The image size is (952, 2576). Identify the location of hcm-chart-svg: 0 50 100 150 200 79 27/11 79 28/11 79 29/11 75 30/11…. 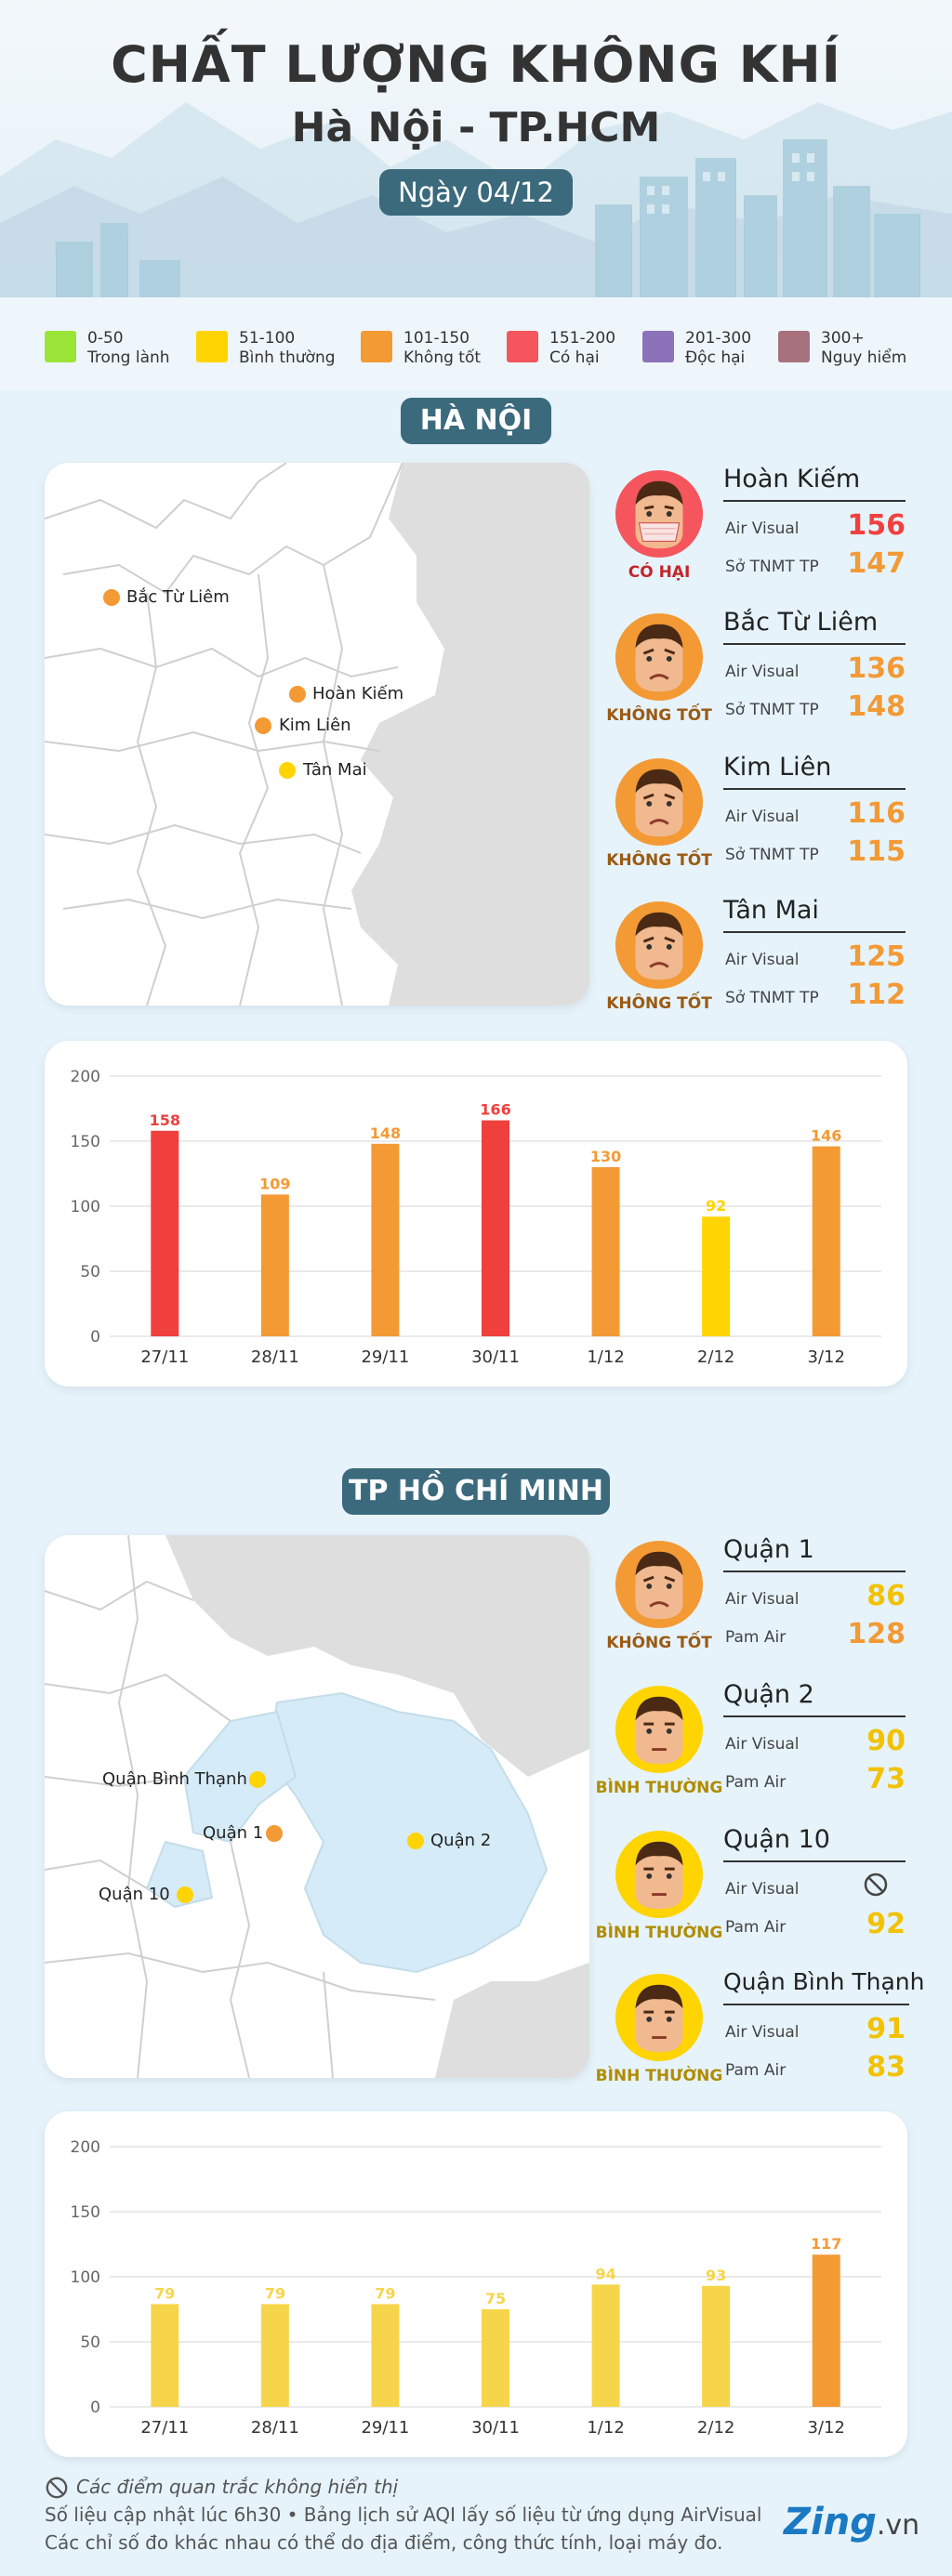
(476, 2288).